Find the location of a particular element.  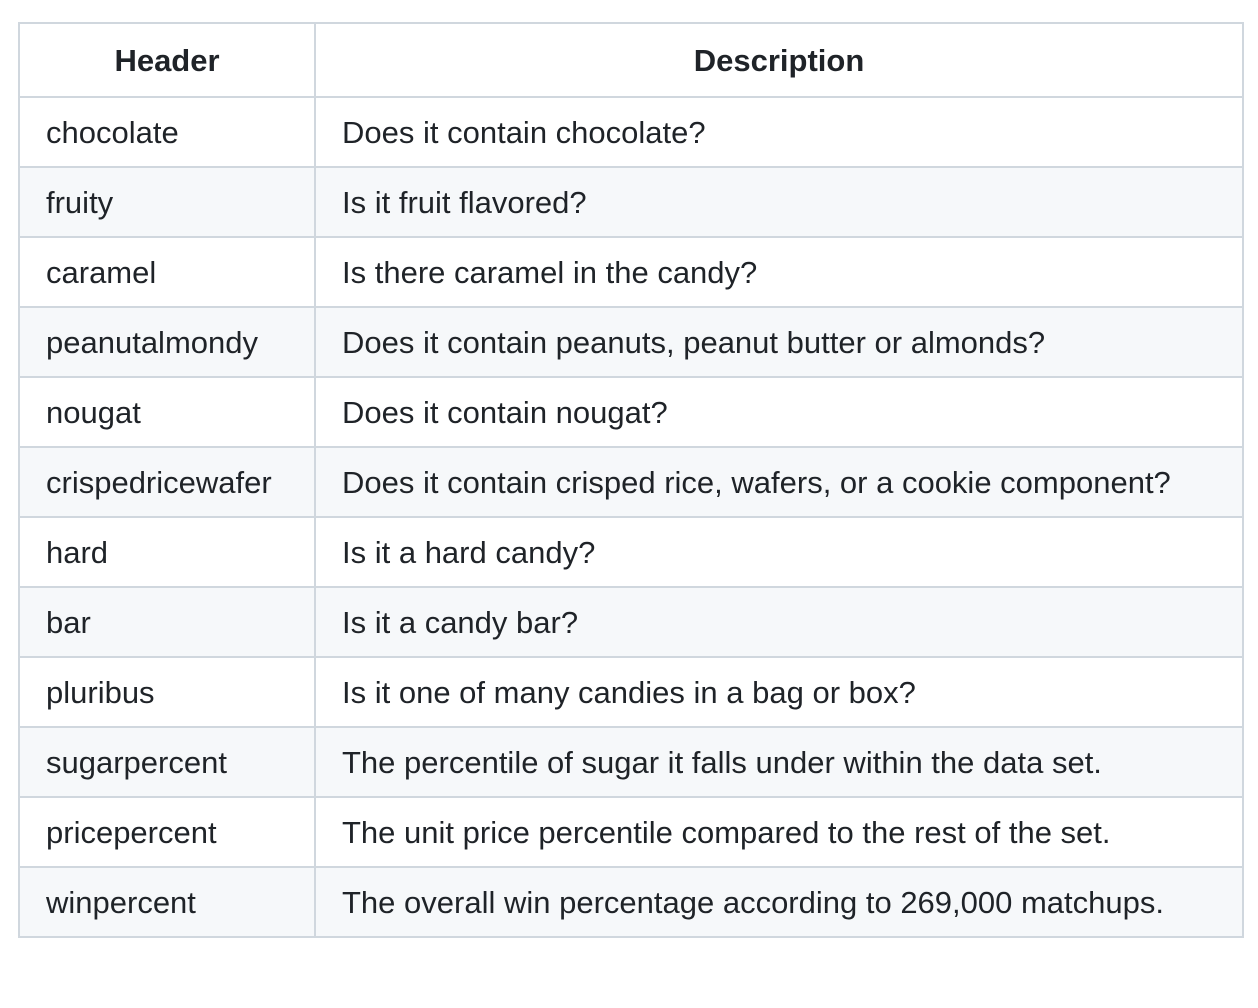

column-header-header: Header is located at coordinates (167, 60).